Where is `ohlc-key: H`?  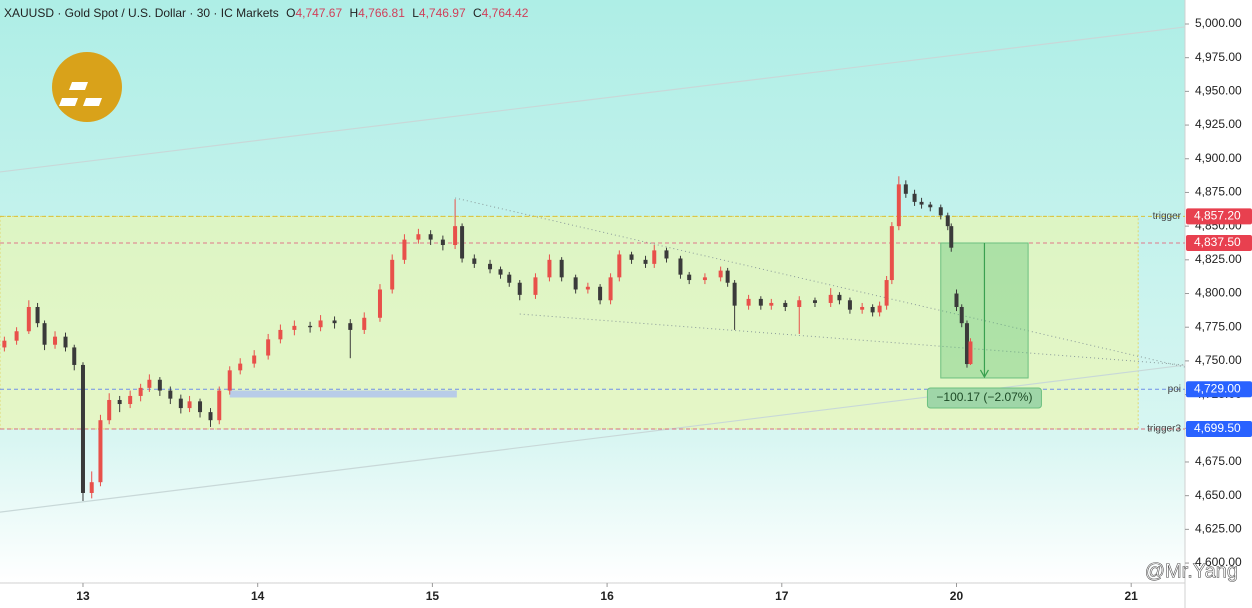 ohlc-key: H is located at coordinates (354, 13).